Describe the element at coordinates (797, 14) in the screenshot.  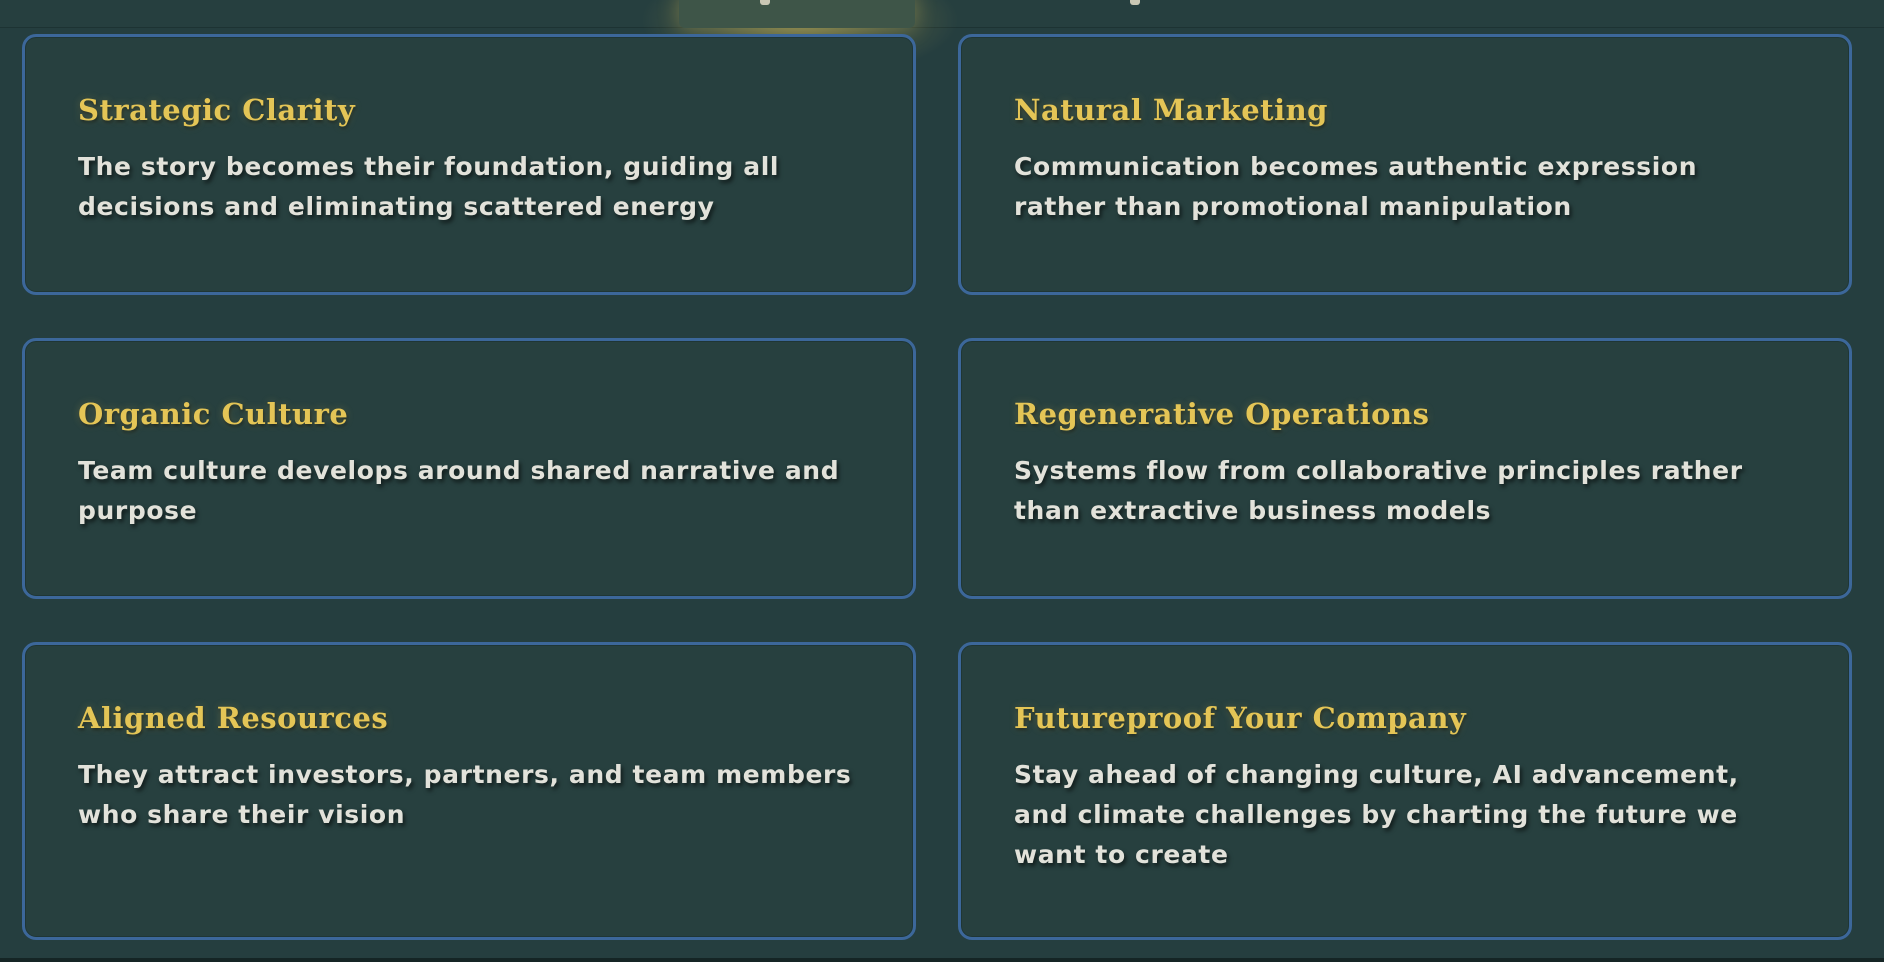
I see `active-tab` at that location.